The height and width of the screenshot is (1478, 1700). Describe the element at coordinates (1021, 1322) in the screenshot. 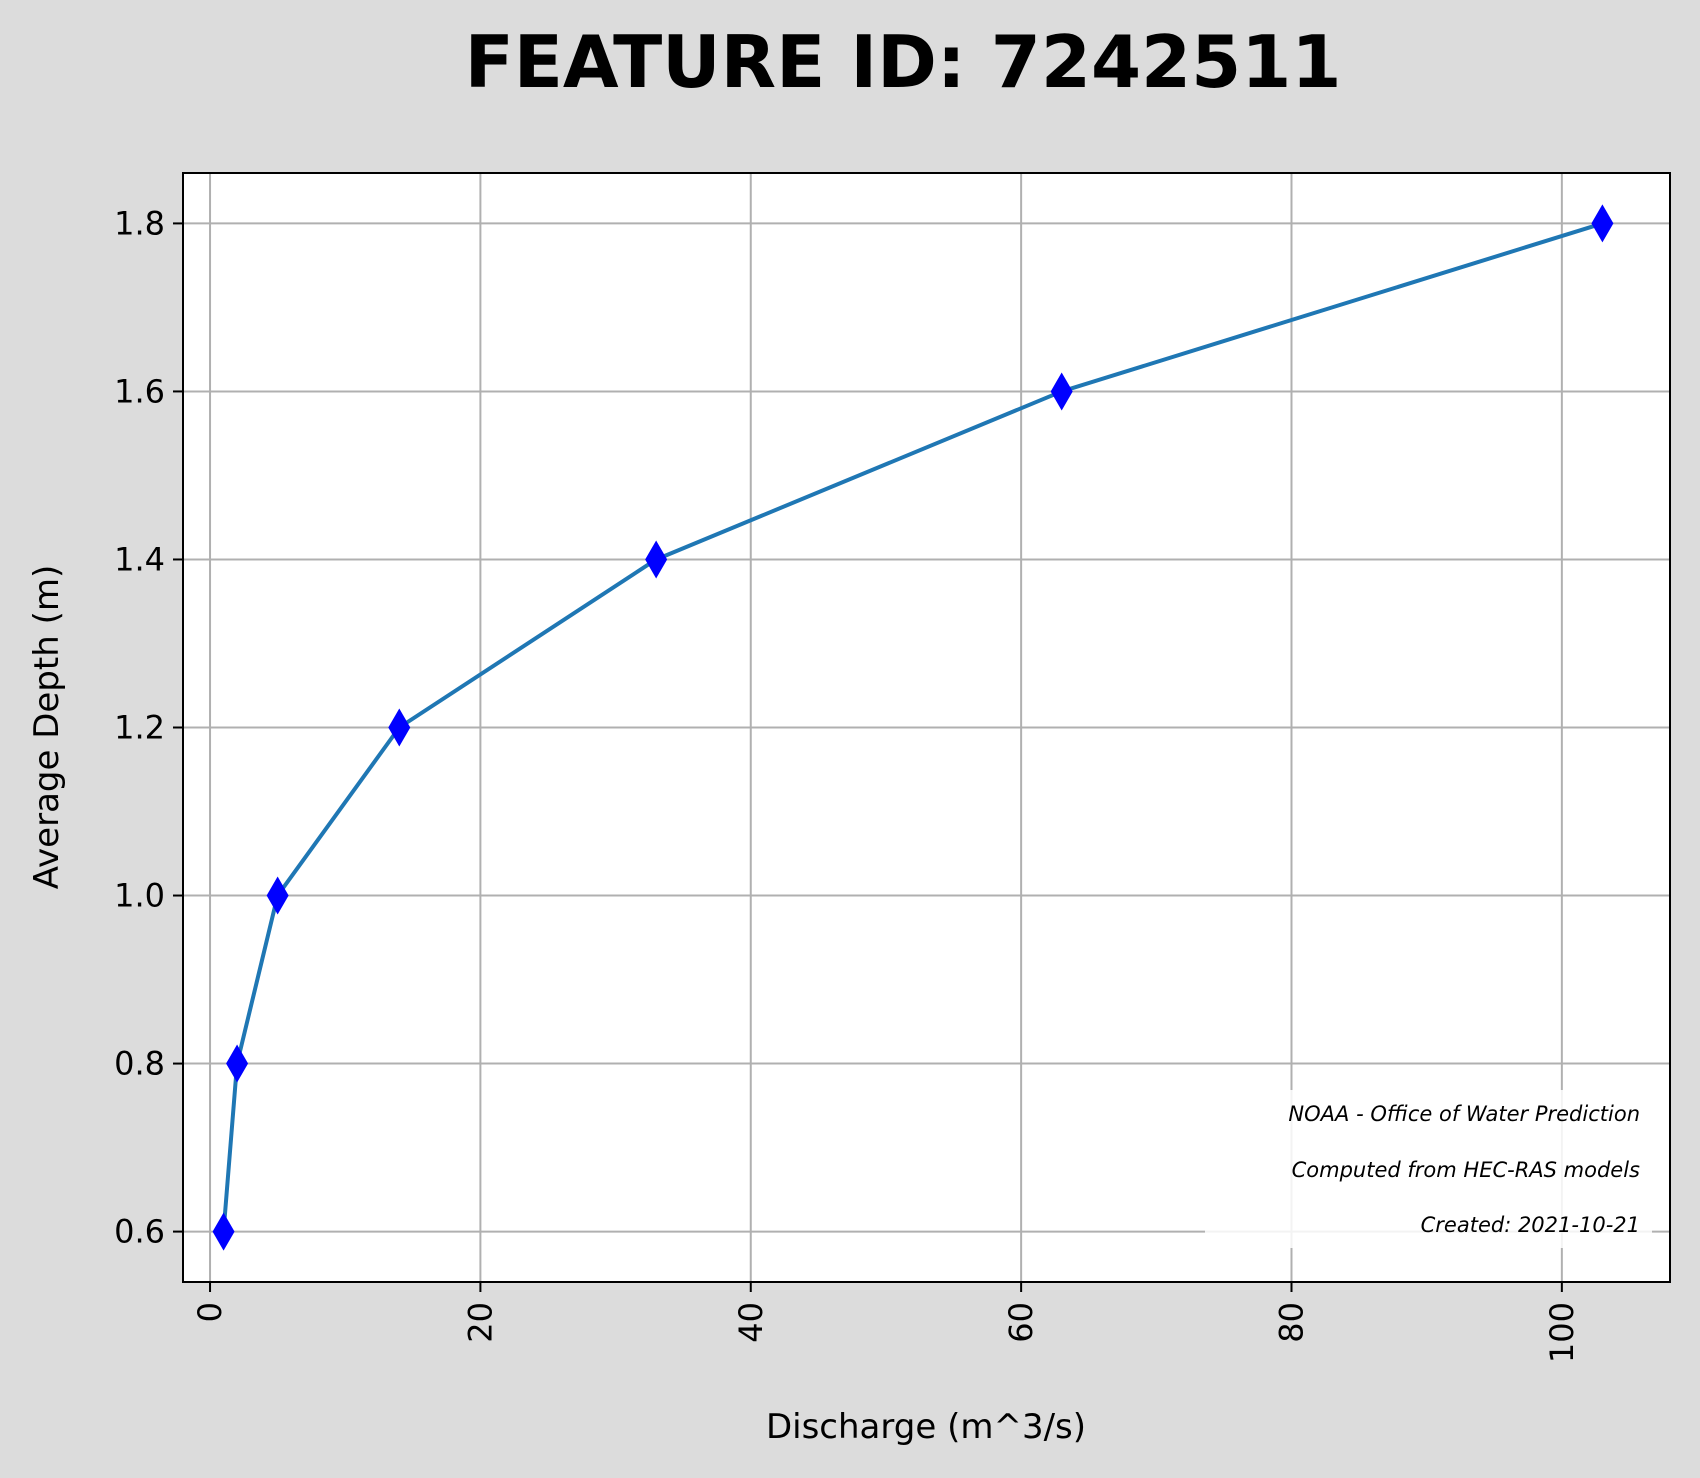

I see `x-tick-label: 60` at that location.